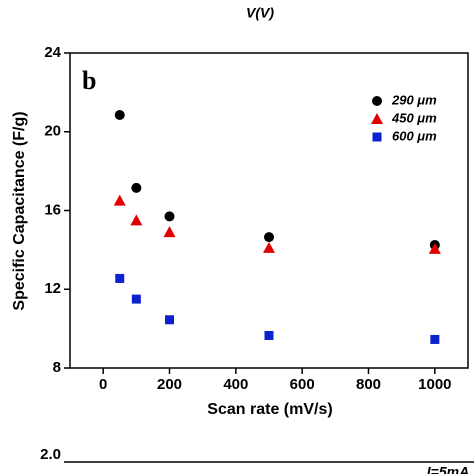 This screenshot has height=474, width=474. I want to click on legend-label: 600 μm, so click(414, 135).